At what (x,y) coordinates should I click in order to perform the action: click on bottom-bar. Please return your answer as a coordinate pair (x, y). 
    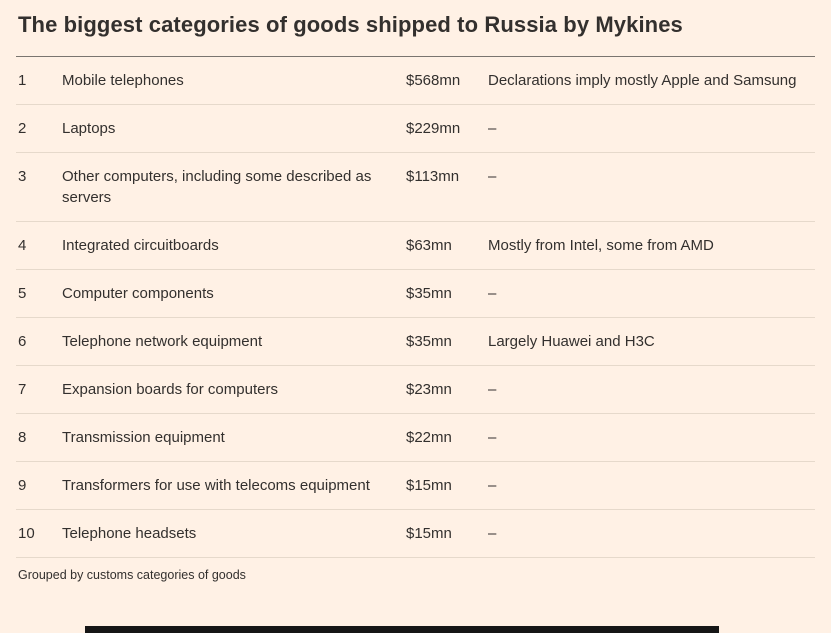
    Looking at the image, I should click on (402, 629).